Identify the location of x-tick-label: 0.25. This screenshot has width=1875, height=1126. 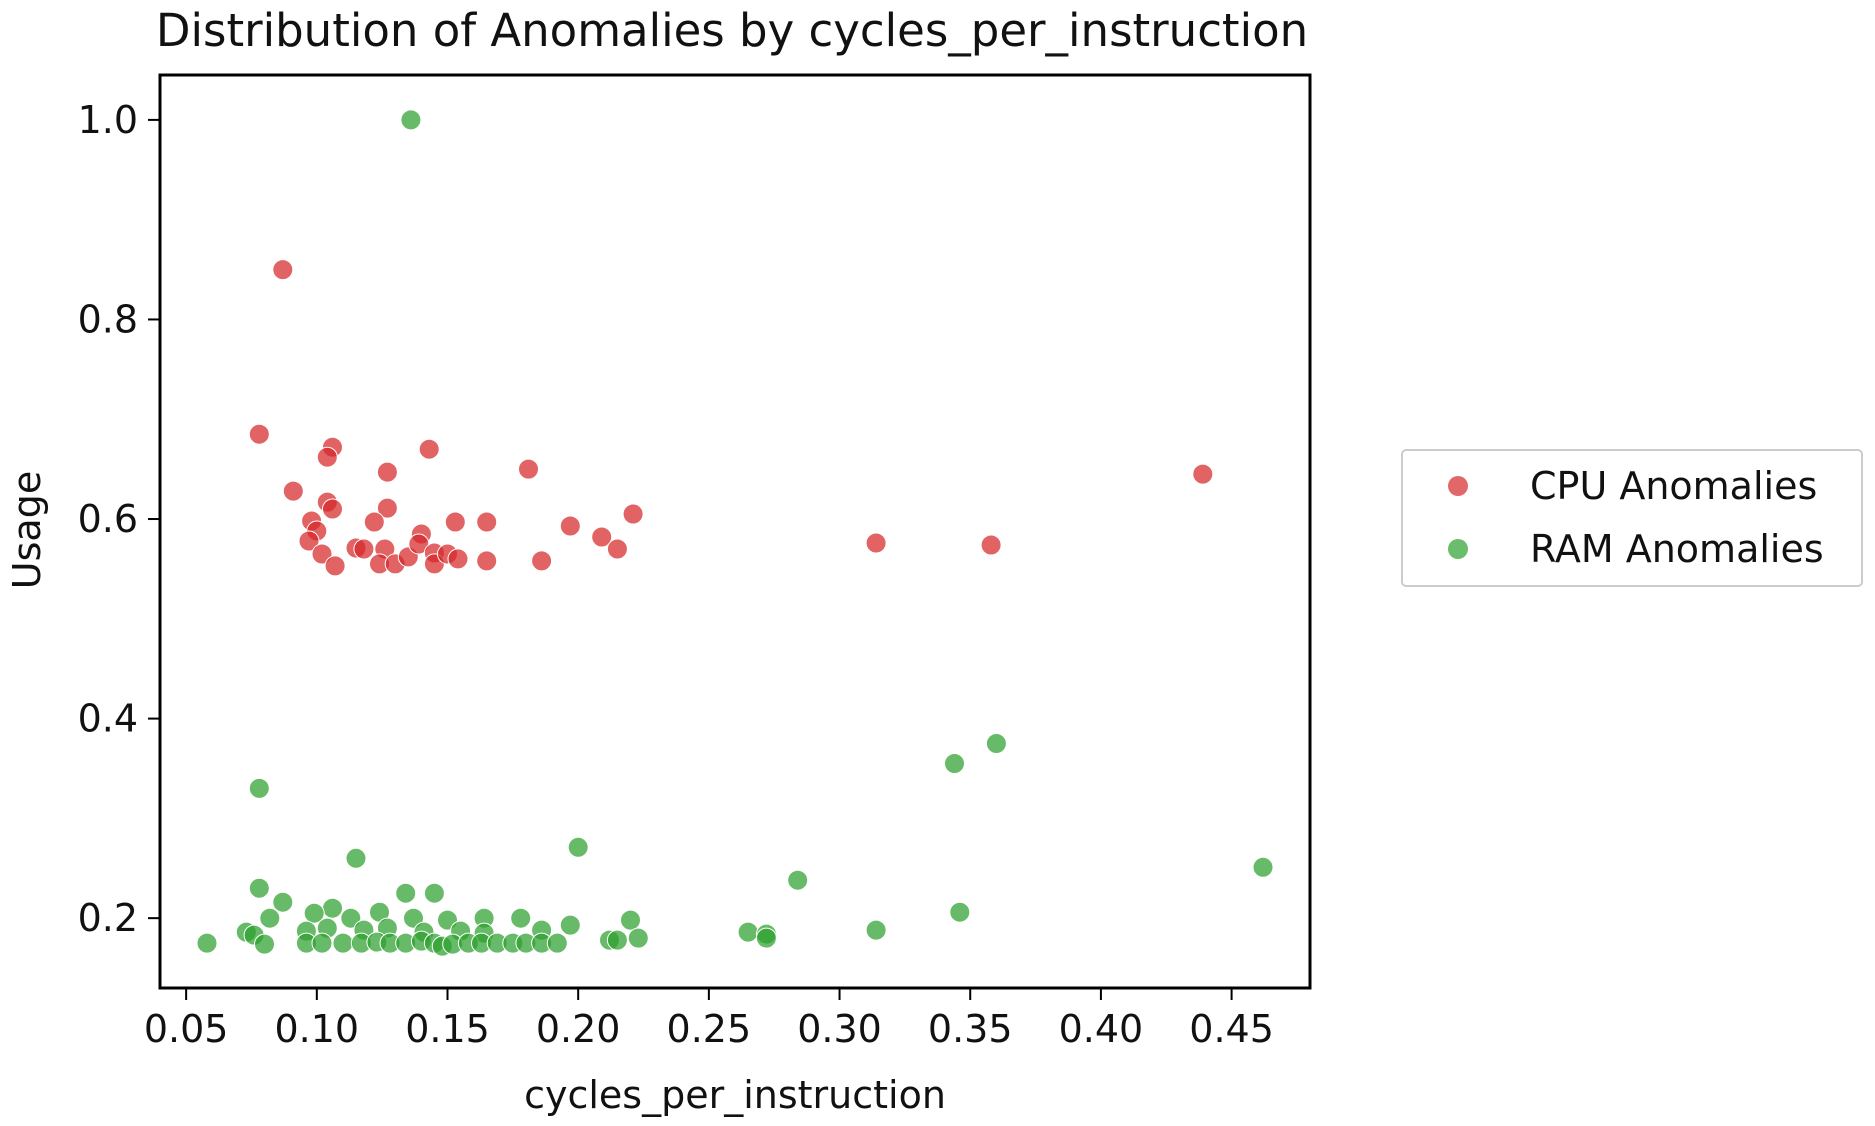
(709, 1029).